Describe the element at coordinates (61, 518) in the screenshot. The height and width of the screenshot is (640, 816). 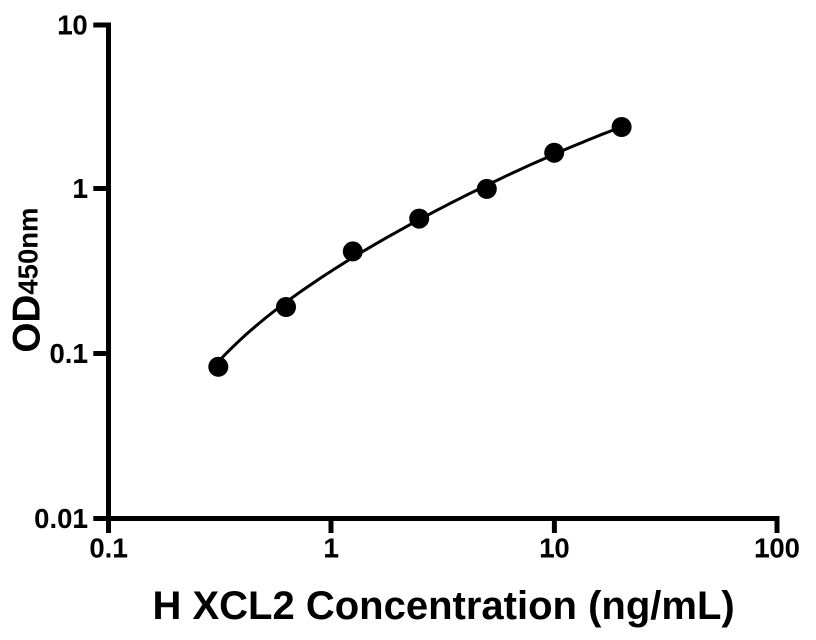
I see `svg-text: 0.01` at that location.